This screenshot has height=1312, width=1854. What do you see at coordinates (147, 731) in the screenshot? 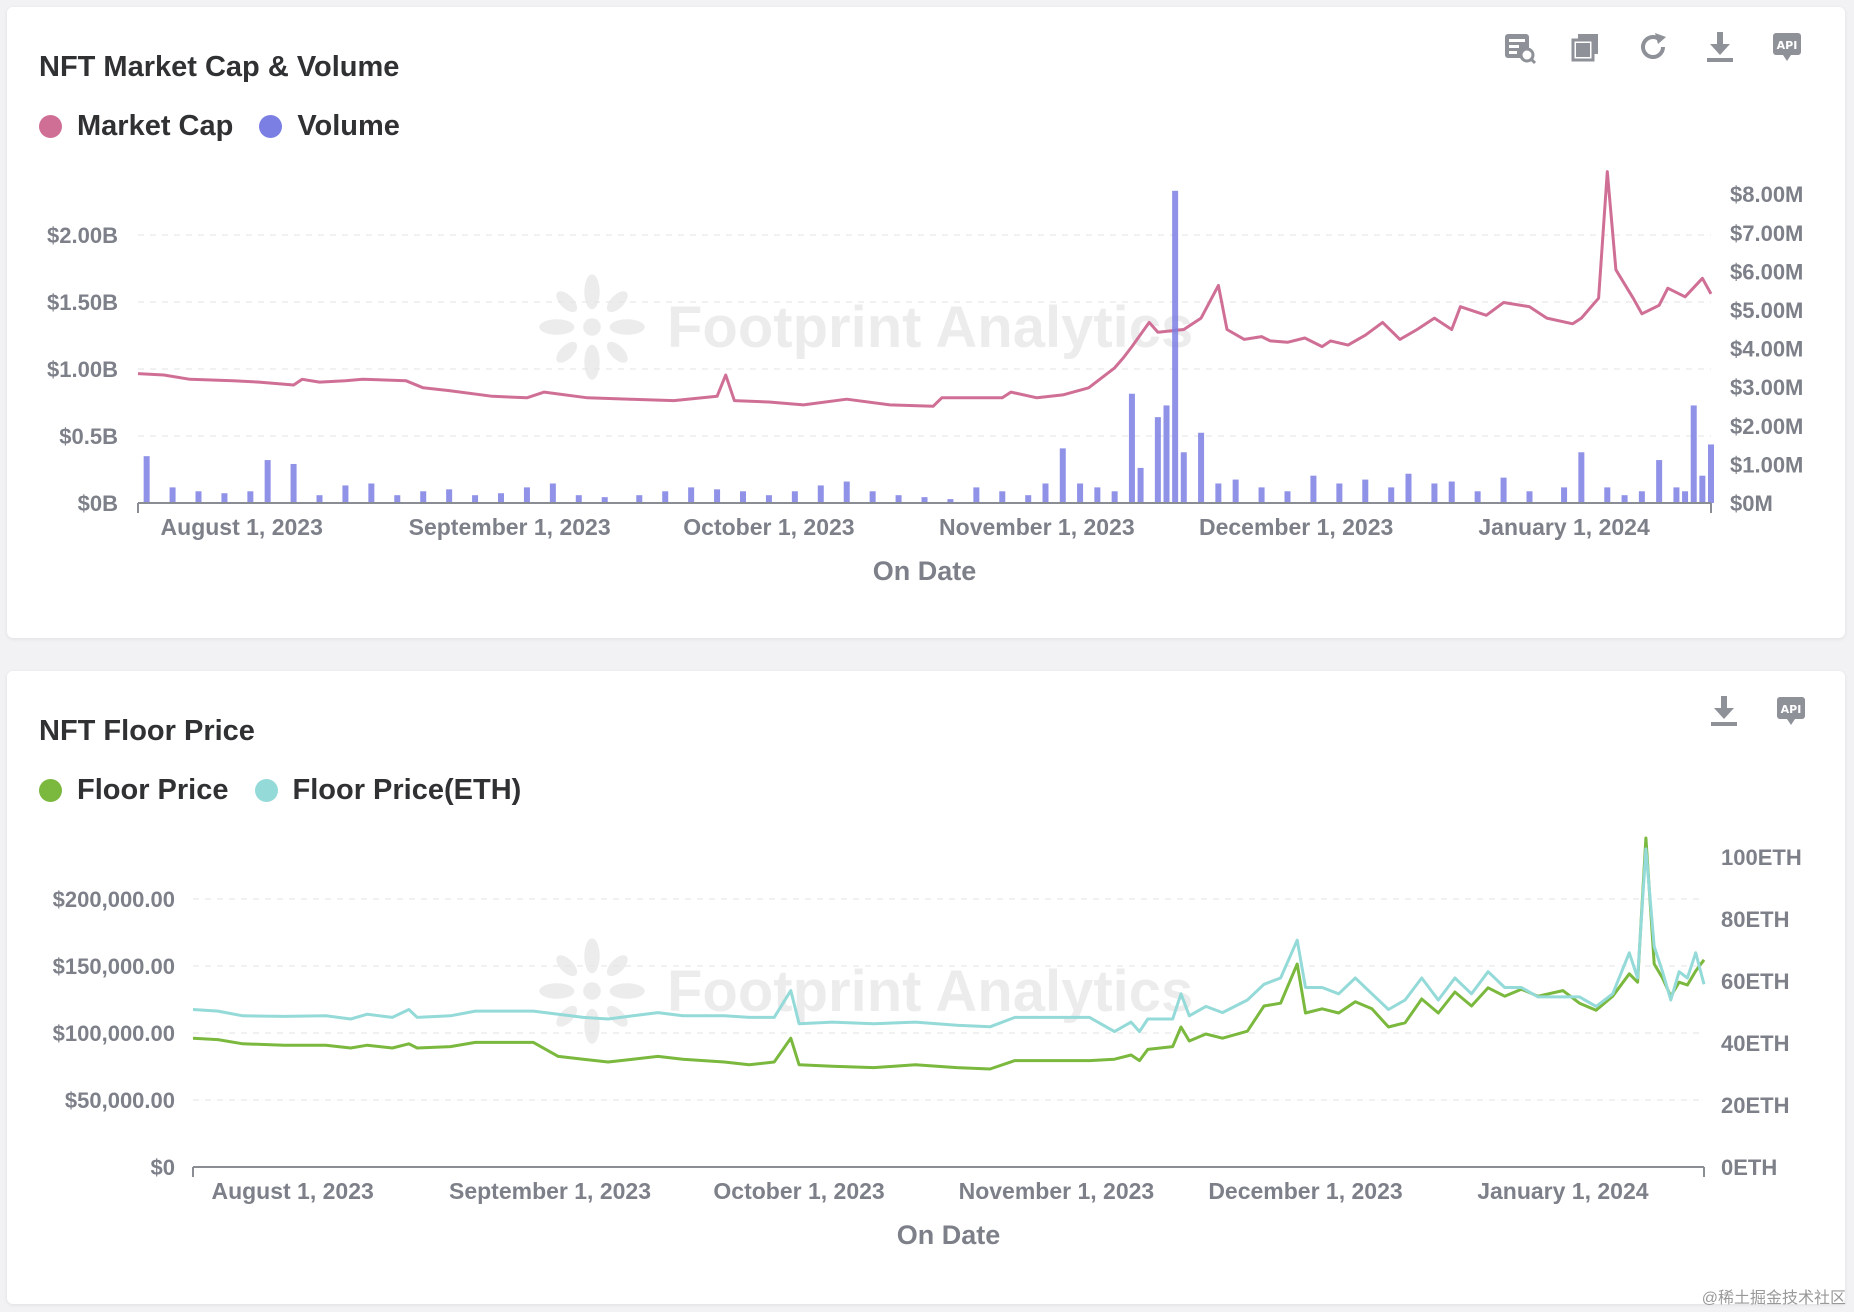
I see `chart-title: NFT Floor Price` at bounding box center [147, 731].